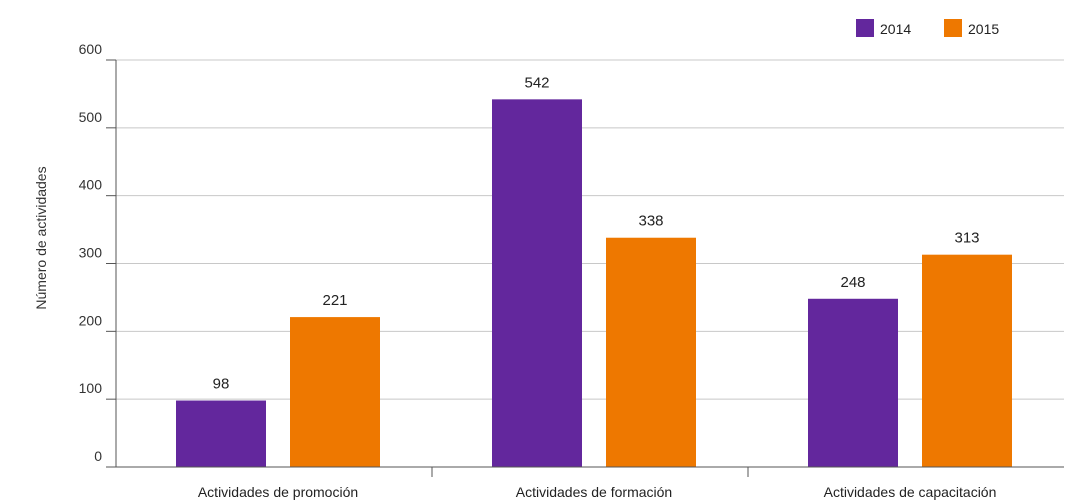 The image size is (1074, 504). What do you see at coordinates (98, 456) in the screenshot?
I see `y-tick-label: 0` at bounding box center [98, 456].